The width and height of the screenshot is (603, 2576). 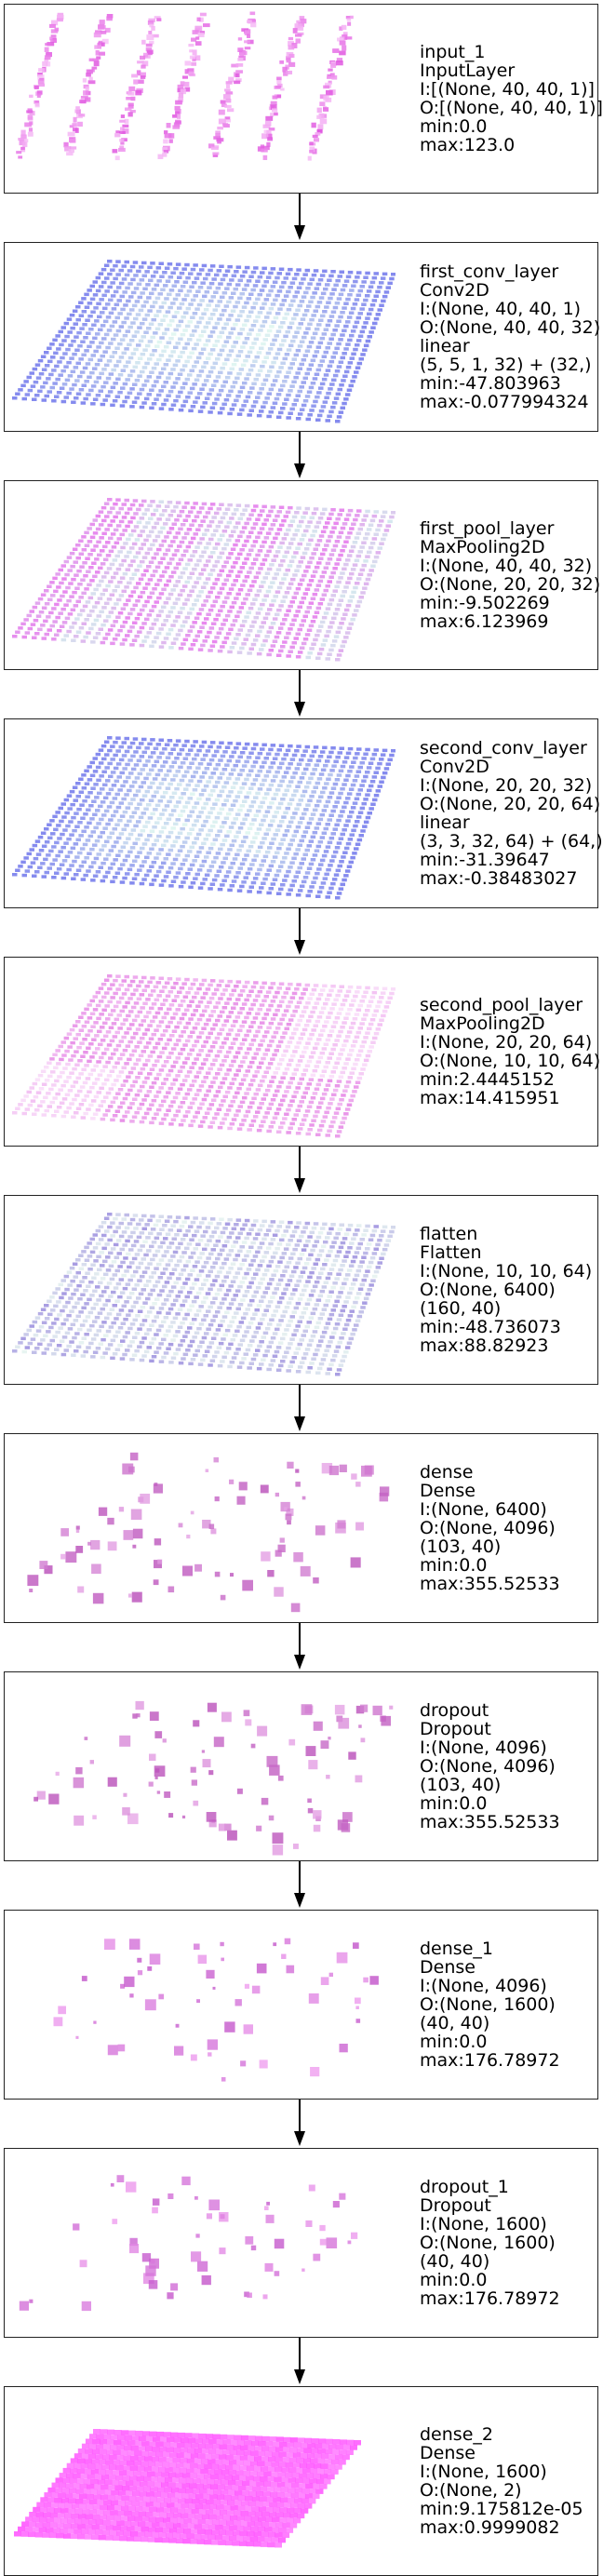 What do you see at coordinates (203, 1056) in the screenshot?
I see `activation-grid` at bounding box center [203, 1056].